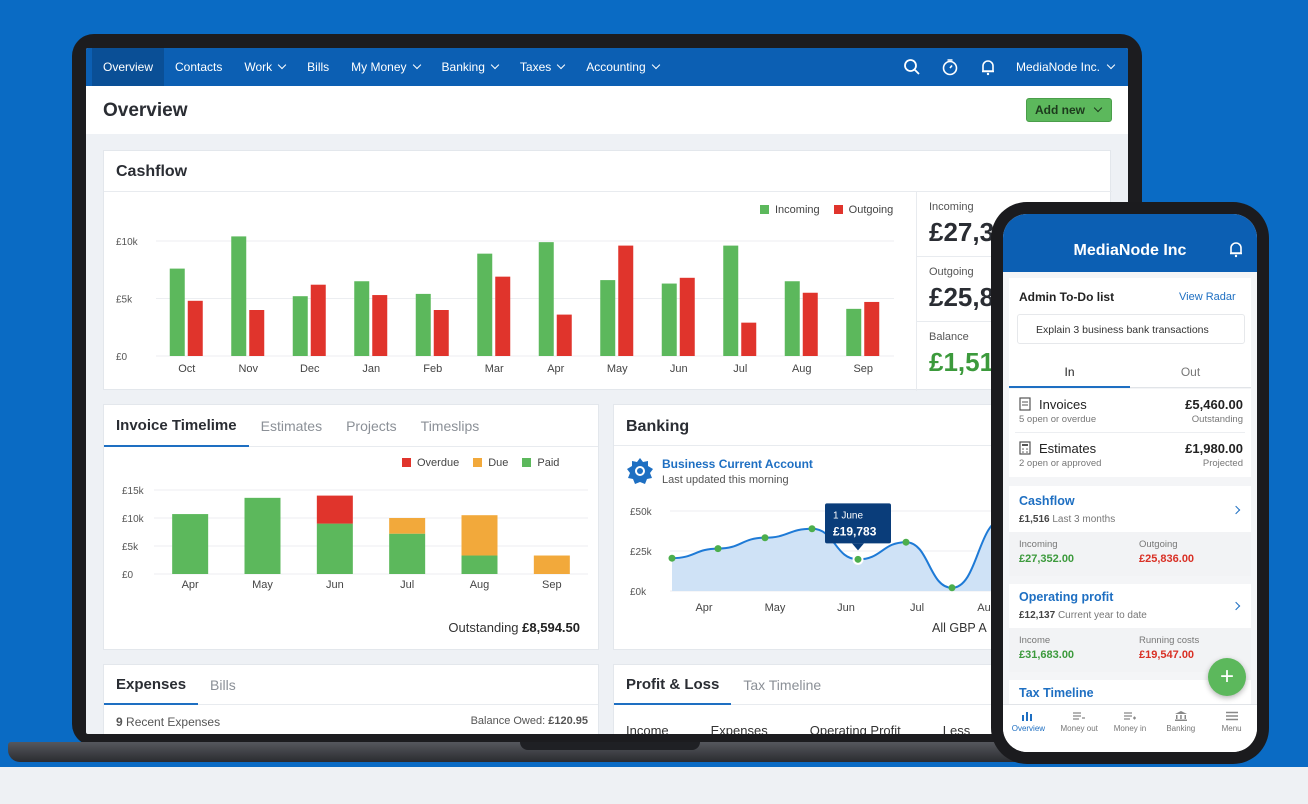 The width and height of the screenshot is (1308, 804). Describe the element at coordinates (1079, 728) in the screenshot. I see `phone-tab-money-out: Money out` at that location.